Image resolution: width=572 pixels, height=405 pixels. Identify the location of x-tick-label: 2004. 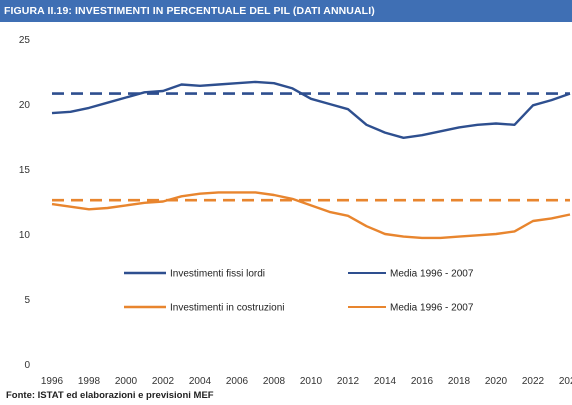
(200, 381).